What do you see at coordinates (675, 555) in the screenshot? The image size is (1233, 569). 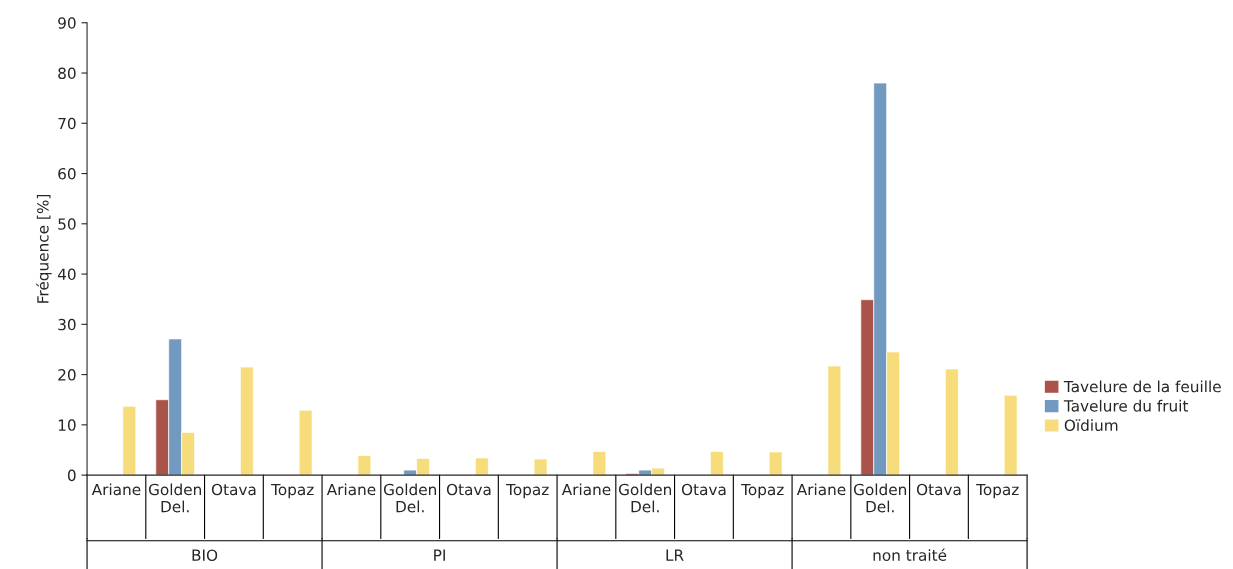 I see `text: LR` at bounding box center [675, 555].